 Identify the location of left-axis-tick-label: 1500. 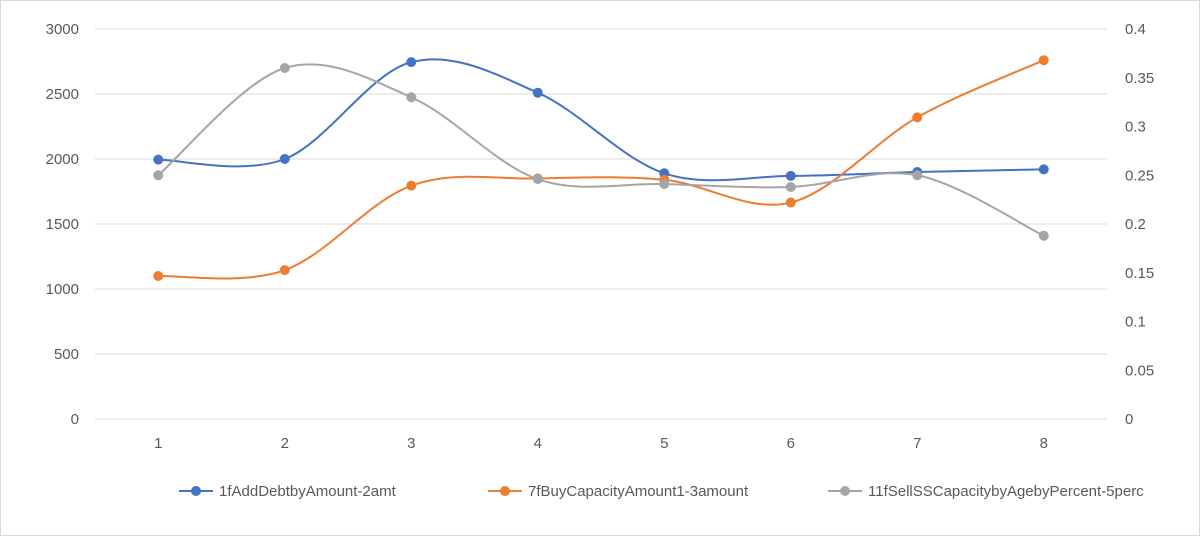
(62, 224).